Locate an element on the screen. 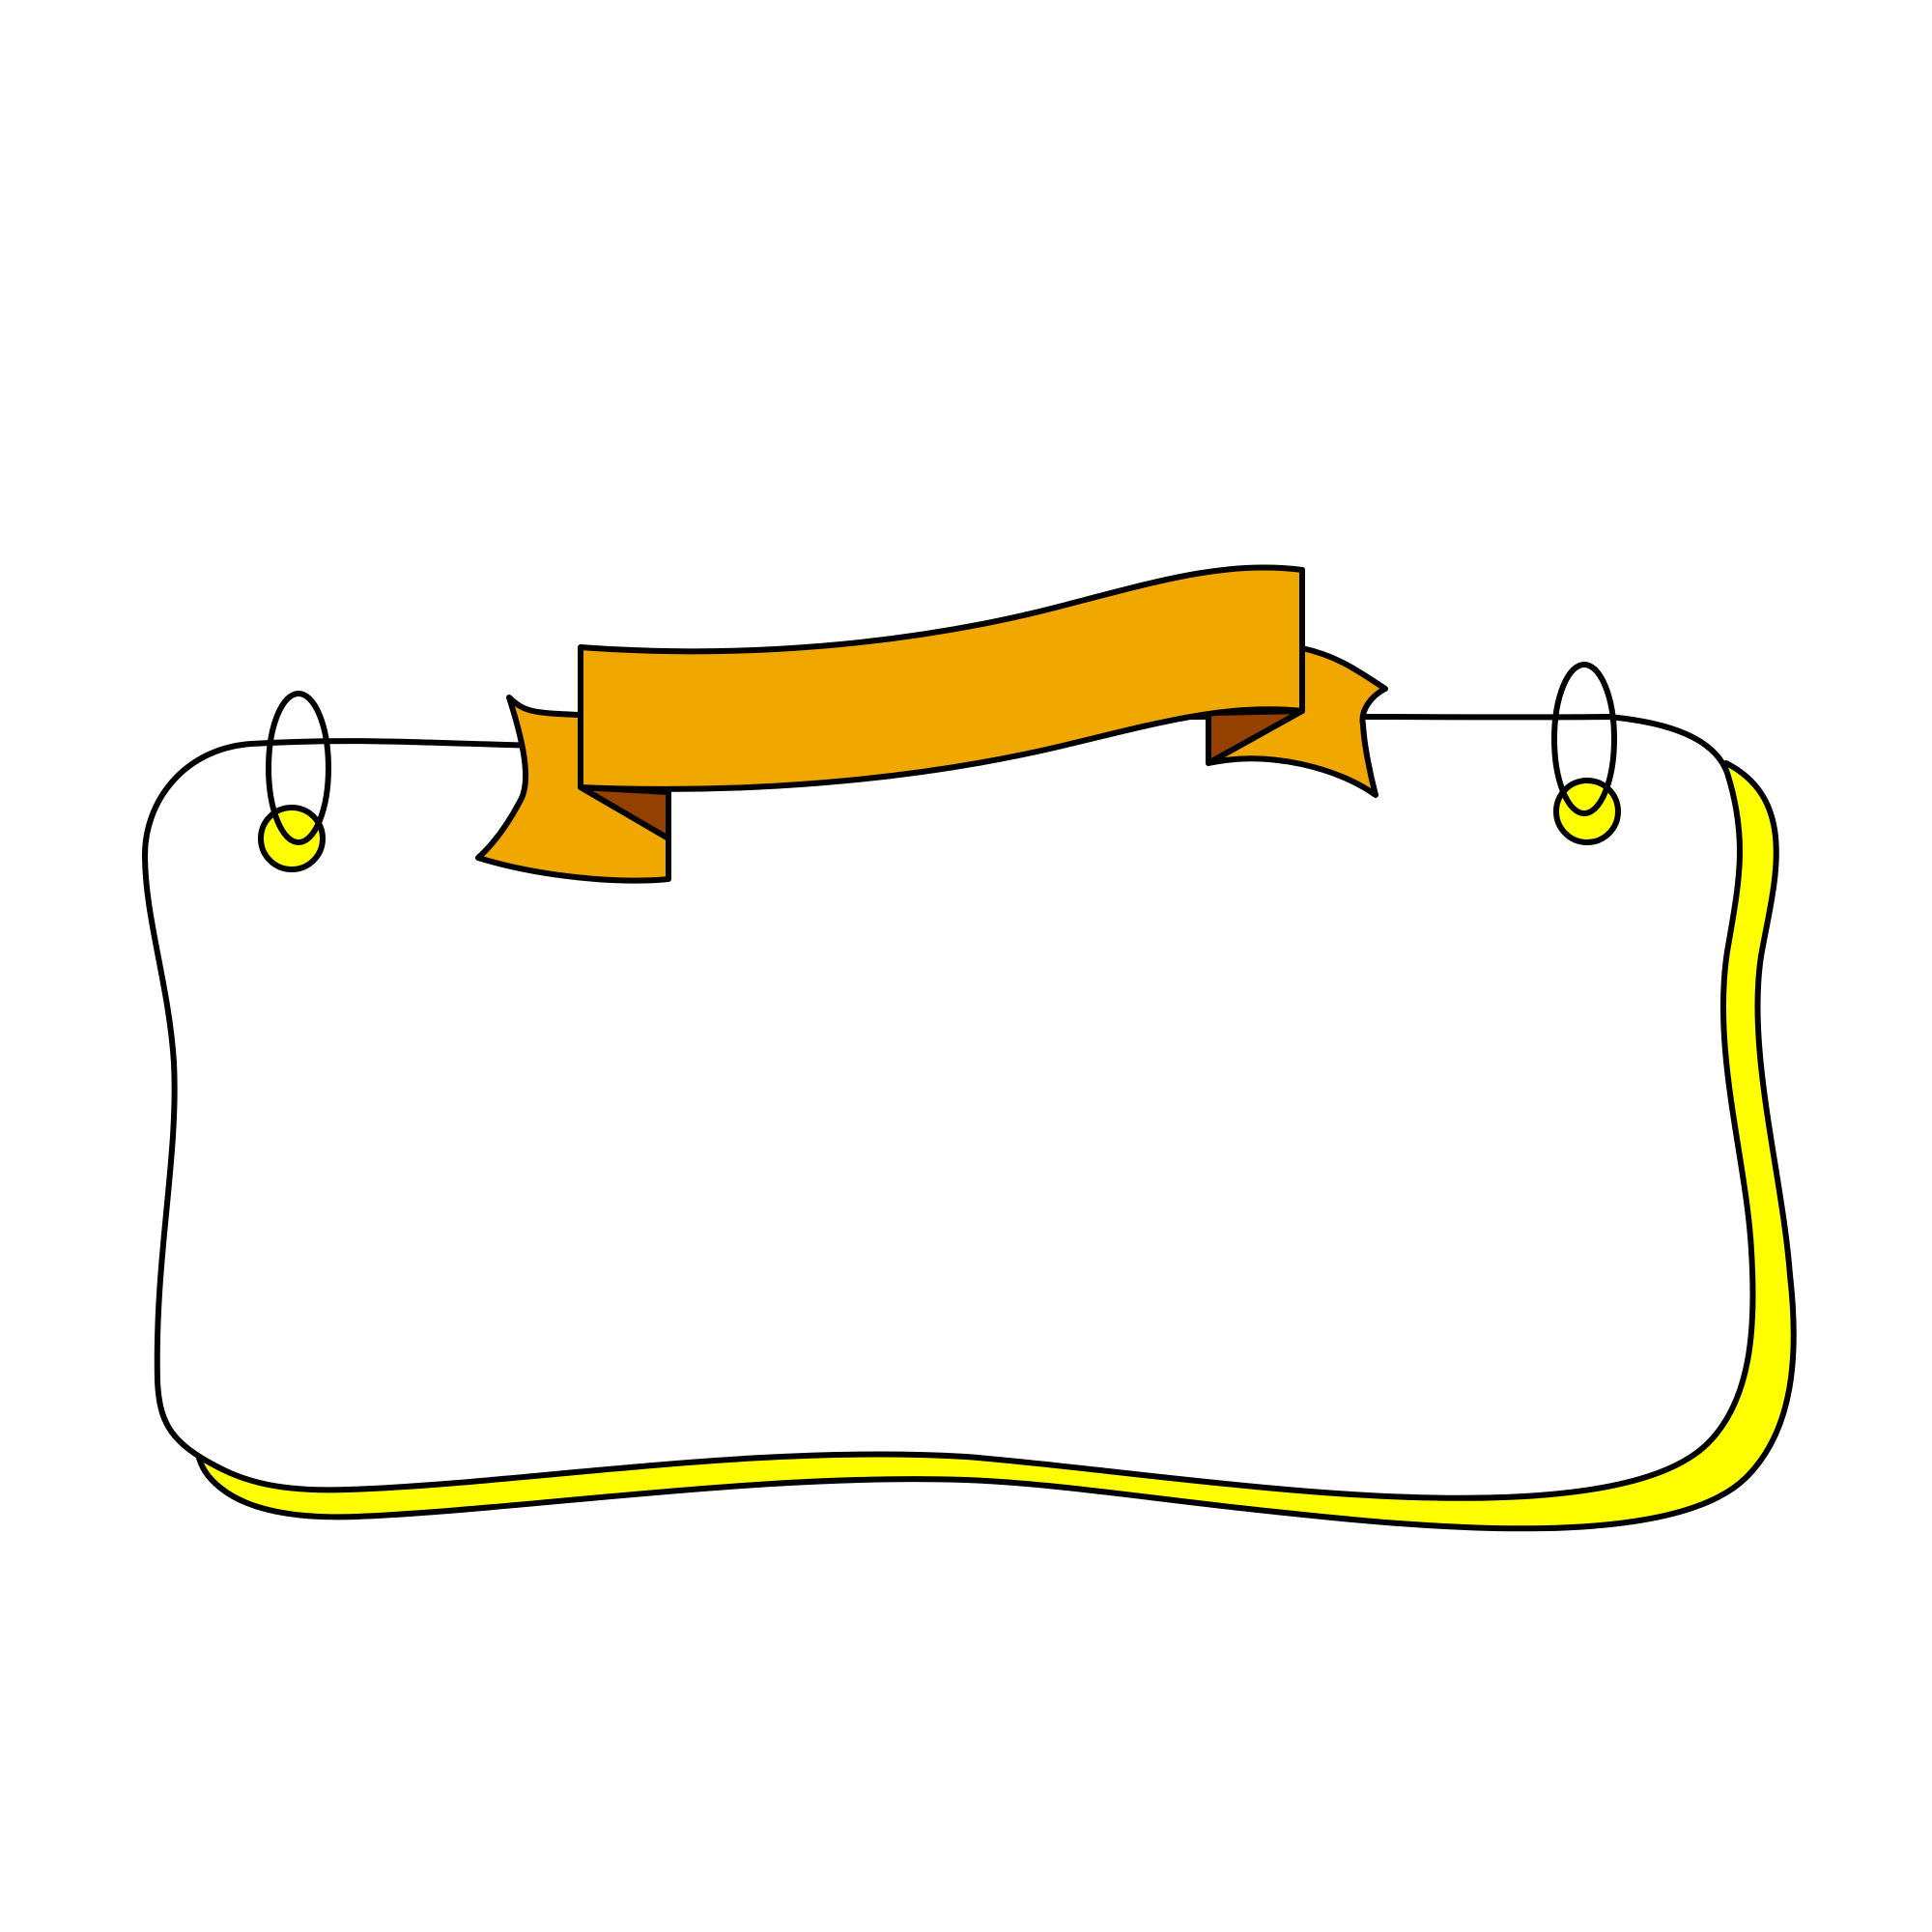 The width and height of the screenshot is (1932, 1932). hanging-loop-right is located at coordinates (1584, 739).